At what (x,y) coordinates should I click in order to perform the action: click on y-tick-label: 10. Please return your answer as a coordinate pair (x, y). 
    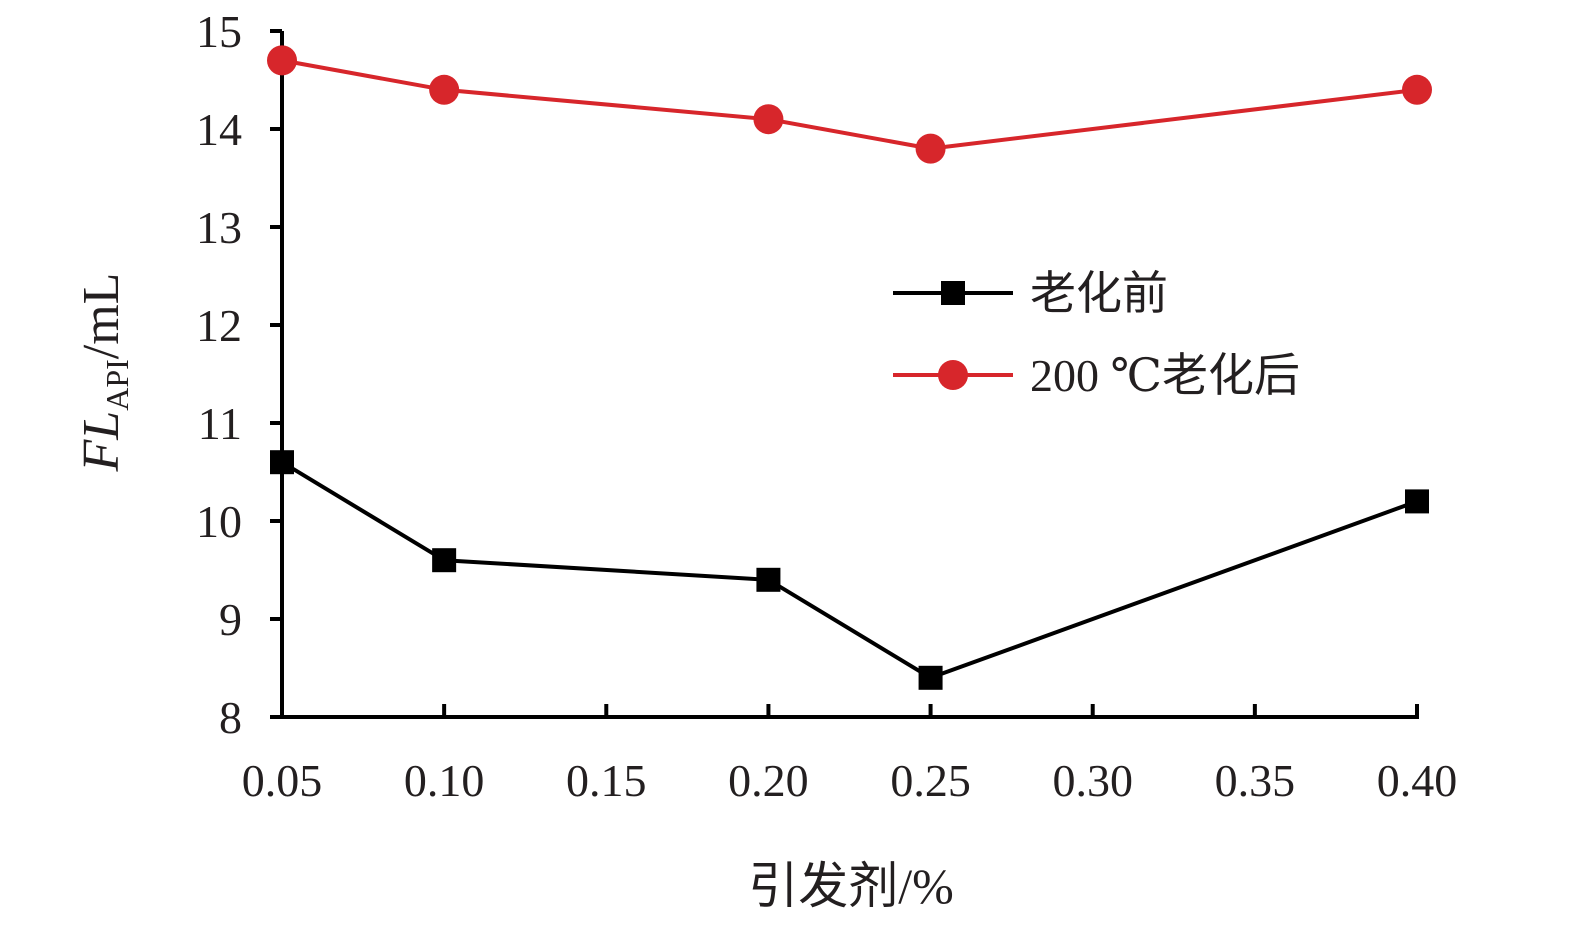
    Looking at the image, I should click on (219, 521).